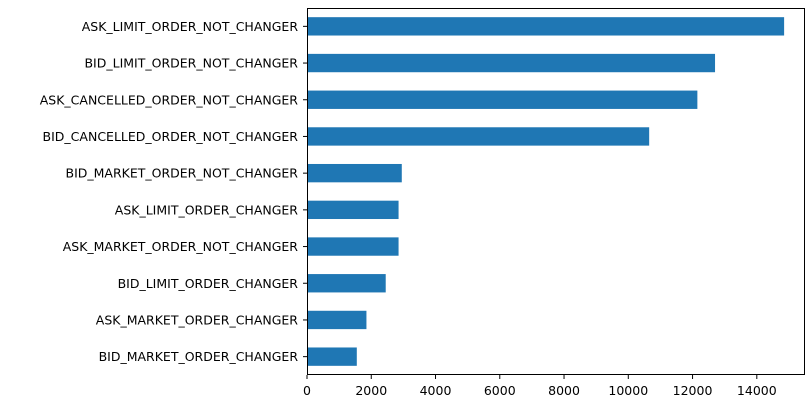 This screenshot has height=417, width=812. I want to click on x-tick-label: 2000, so click(371, 390).